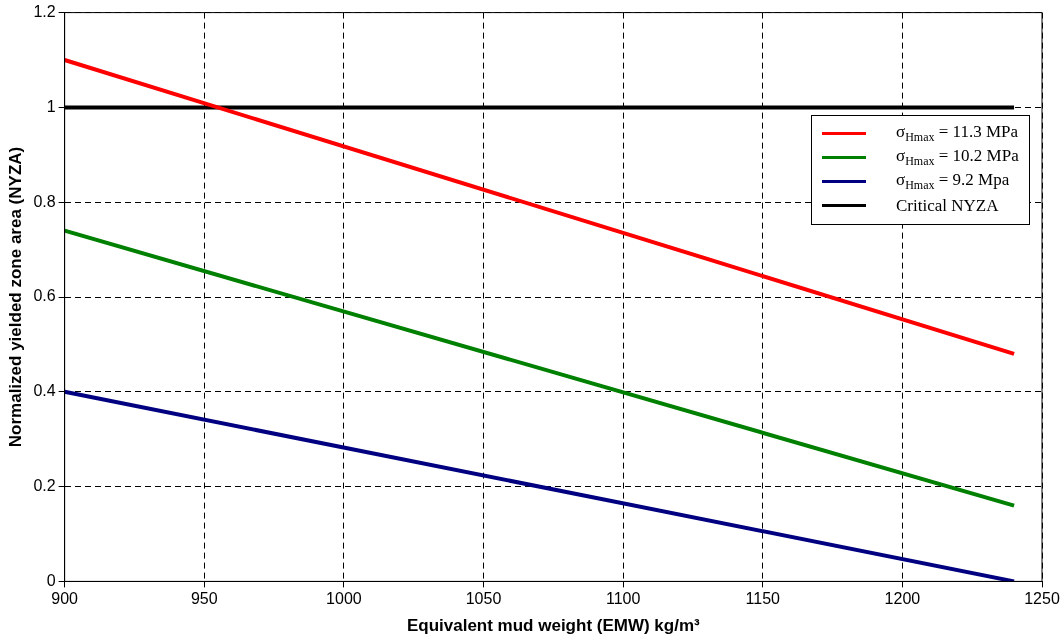  What do you see at coordinates (623, 599) in the screenshot?
I see `x-tick-label: 1100` at bounding box center [623, 599].